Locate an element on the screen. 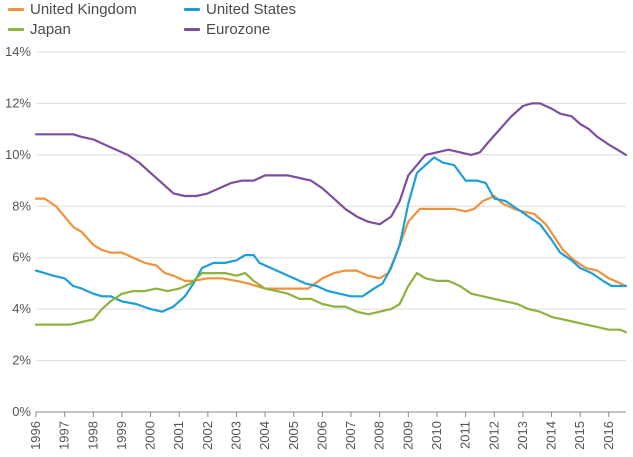 Image resolution: width=633 pixels, height=457 pixels. x-tick-label: 1999 is located at coordinates (121, 435).